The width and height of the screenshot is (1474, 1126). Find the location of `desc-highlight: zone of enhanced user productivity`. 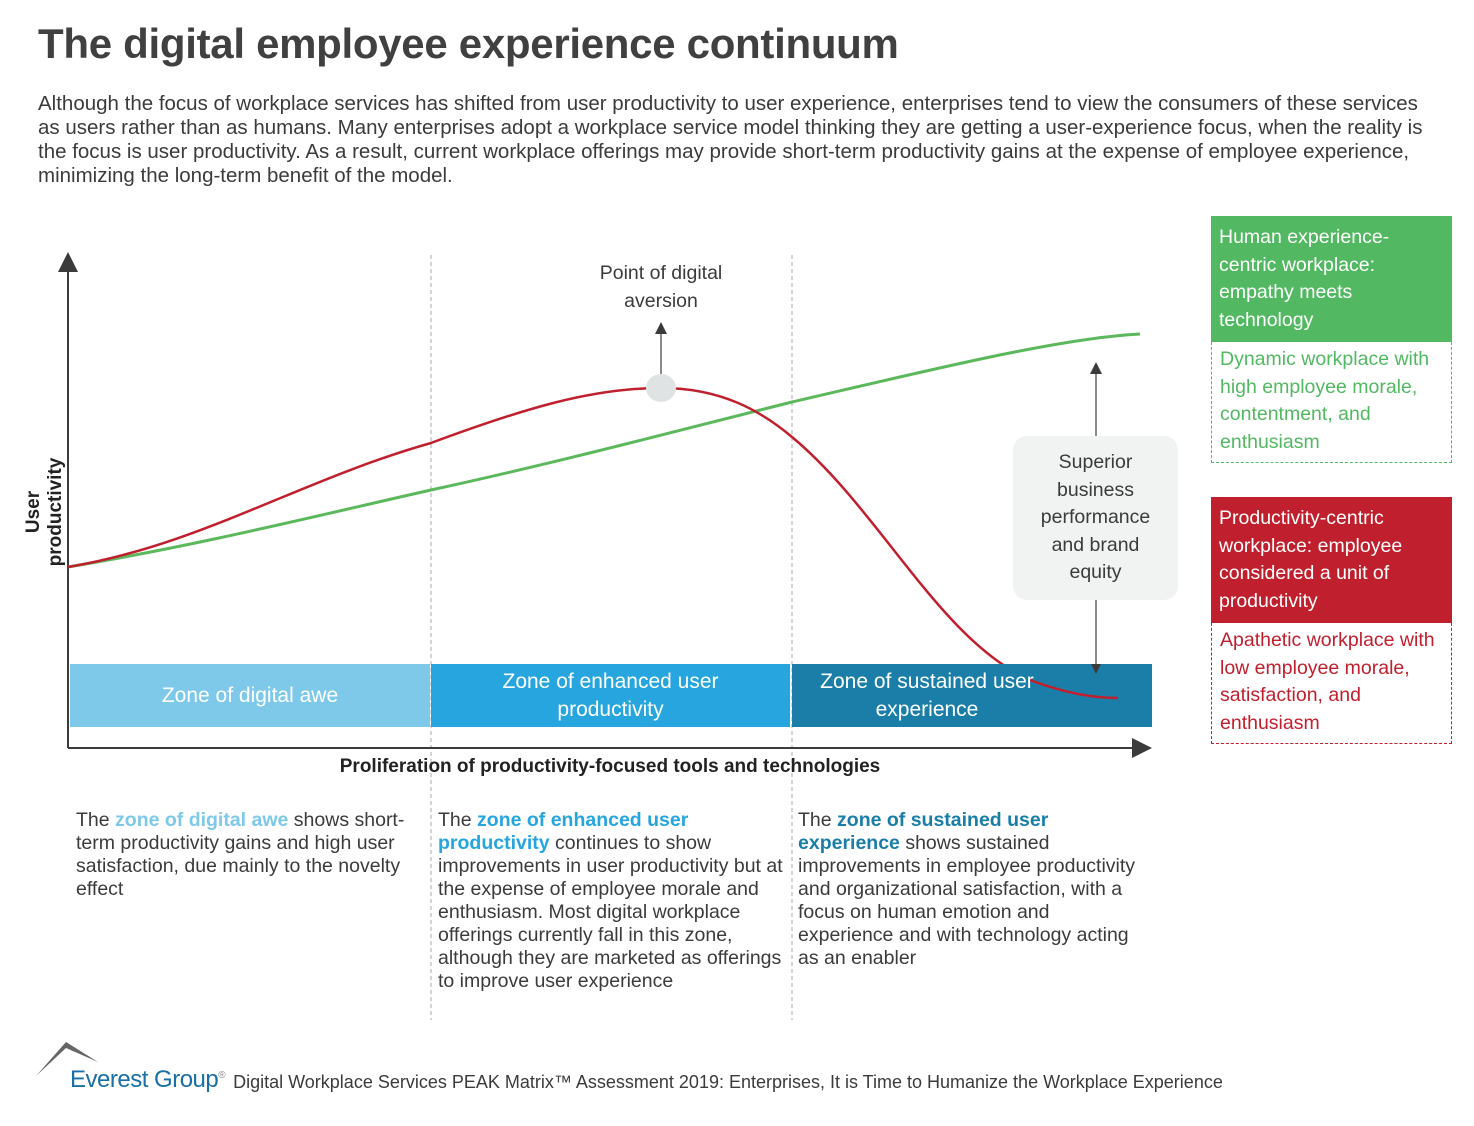

desc-highlight: zone of enhanced user productivity is located at coordinates (563, 831).